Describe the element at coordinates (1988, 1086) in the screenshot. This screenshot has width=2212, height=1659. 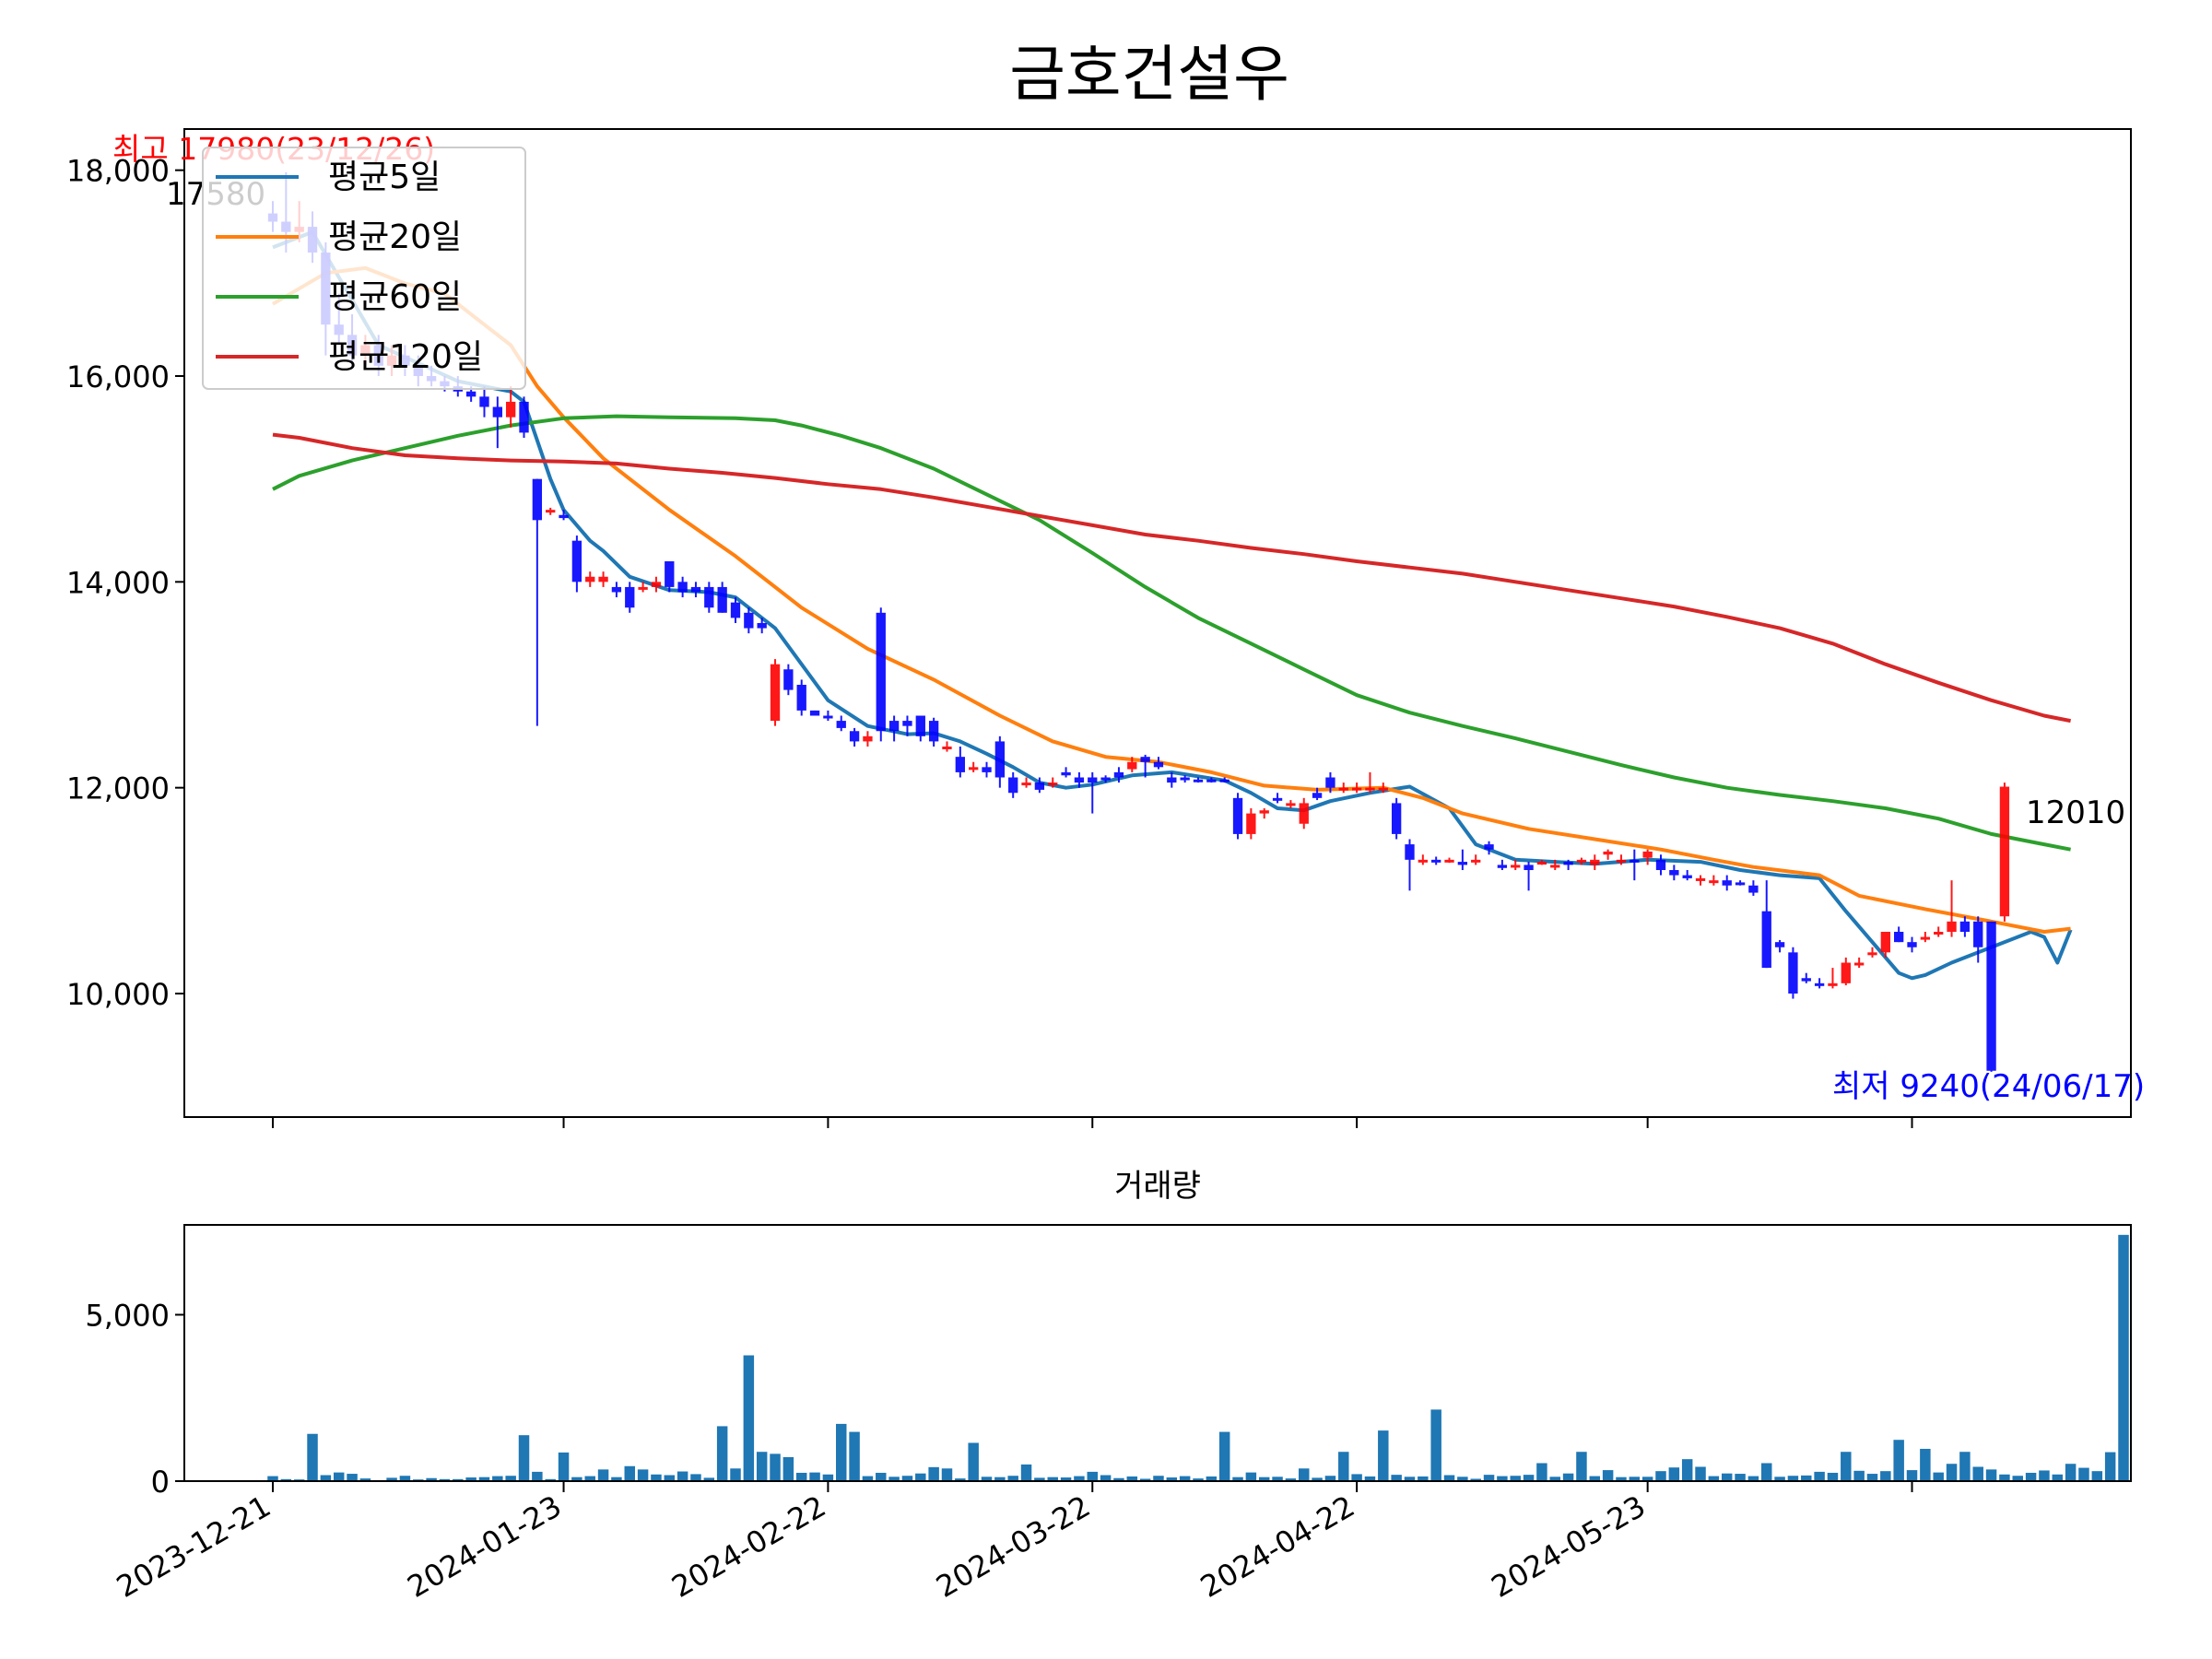
I see `low-annotation: 최저 9240(24/06/17)` at that location.